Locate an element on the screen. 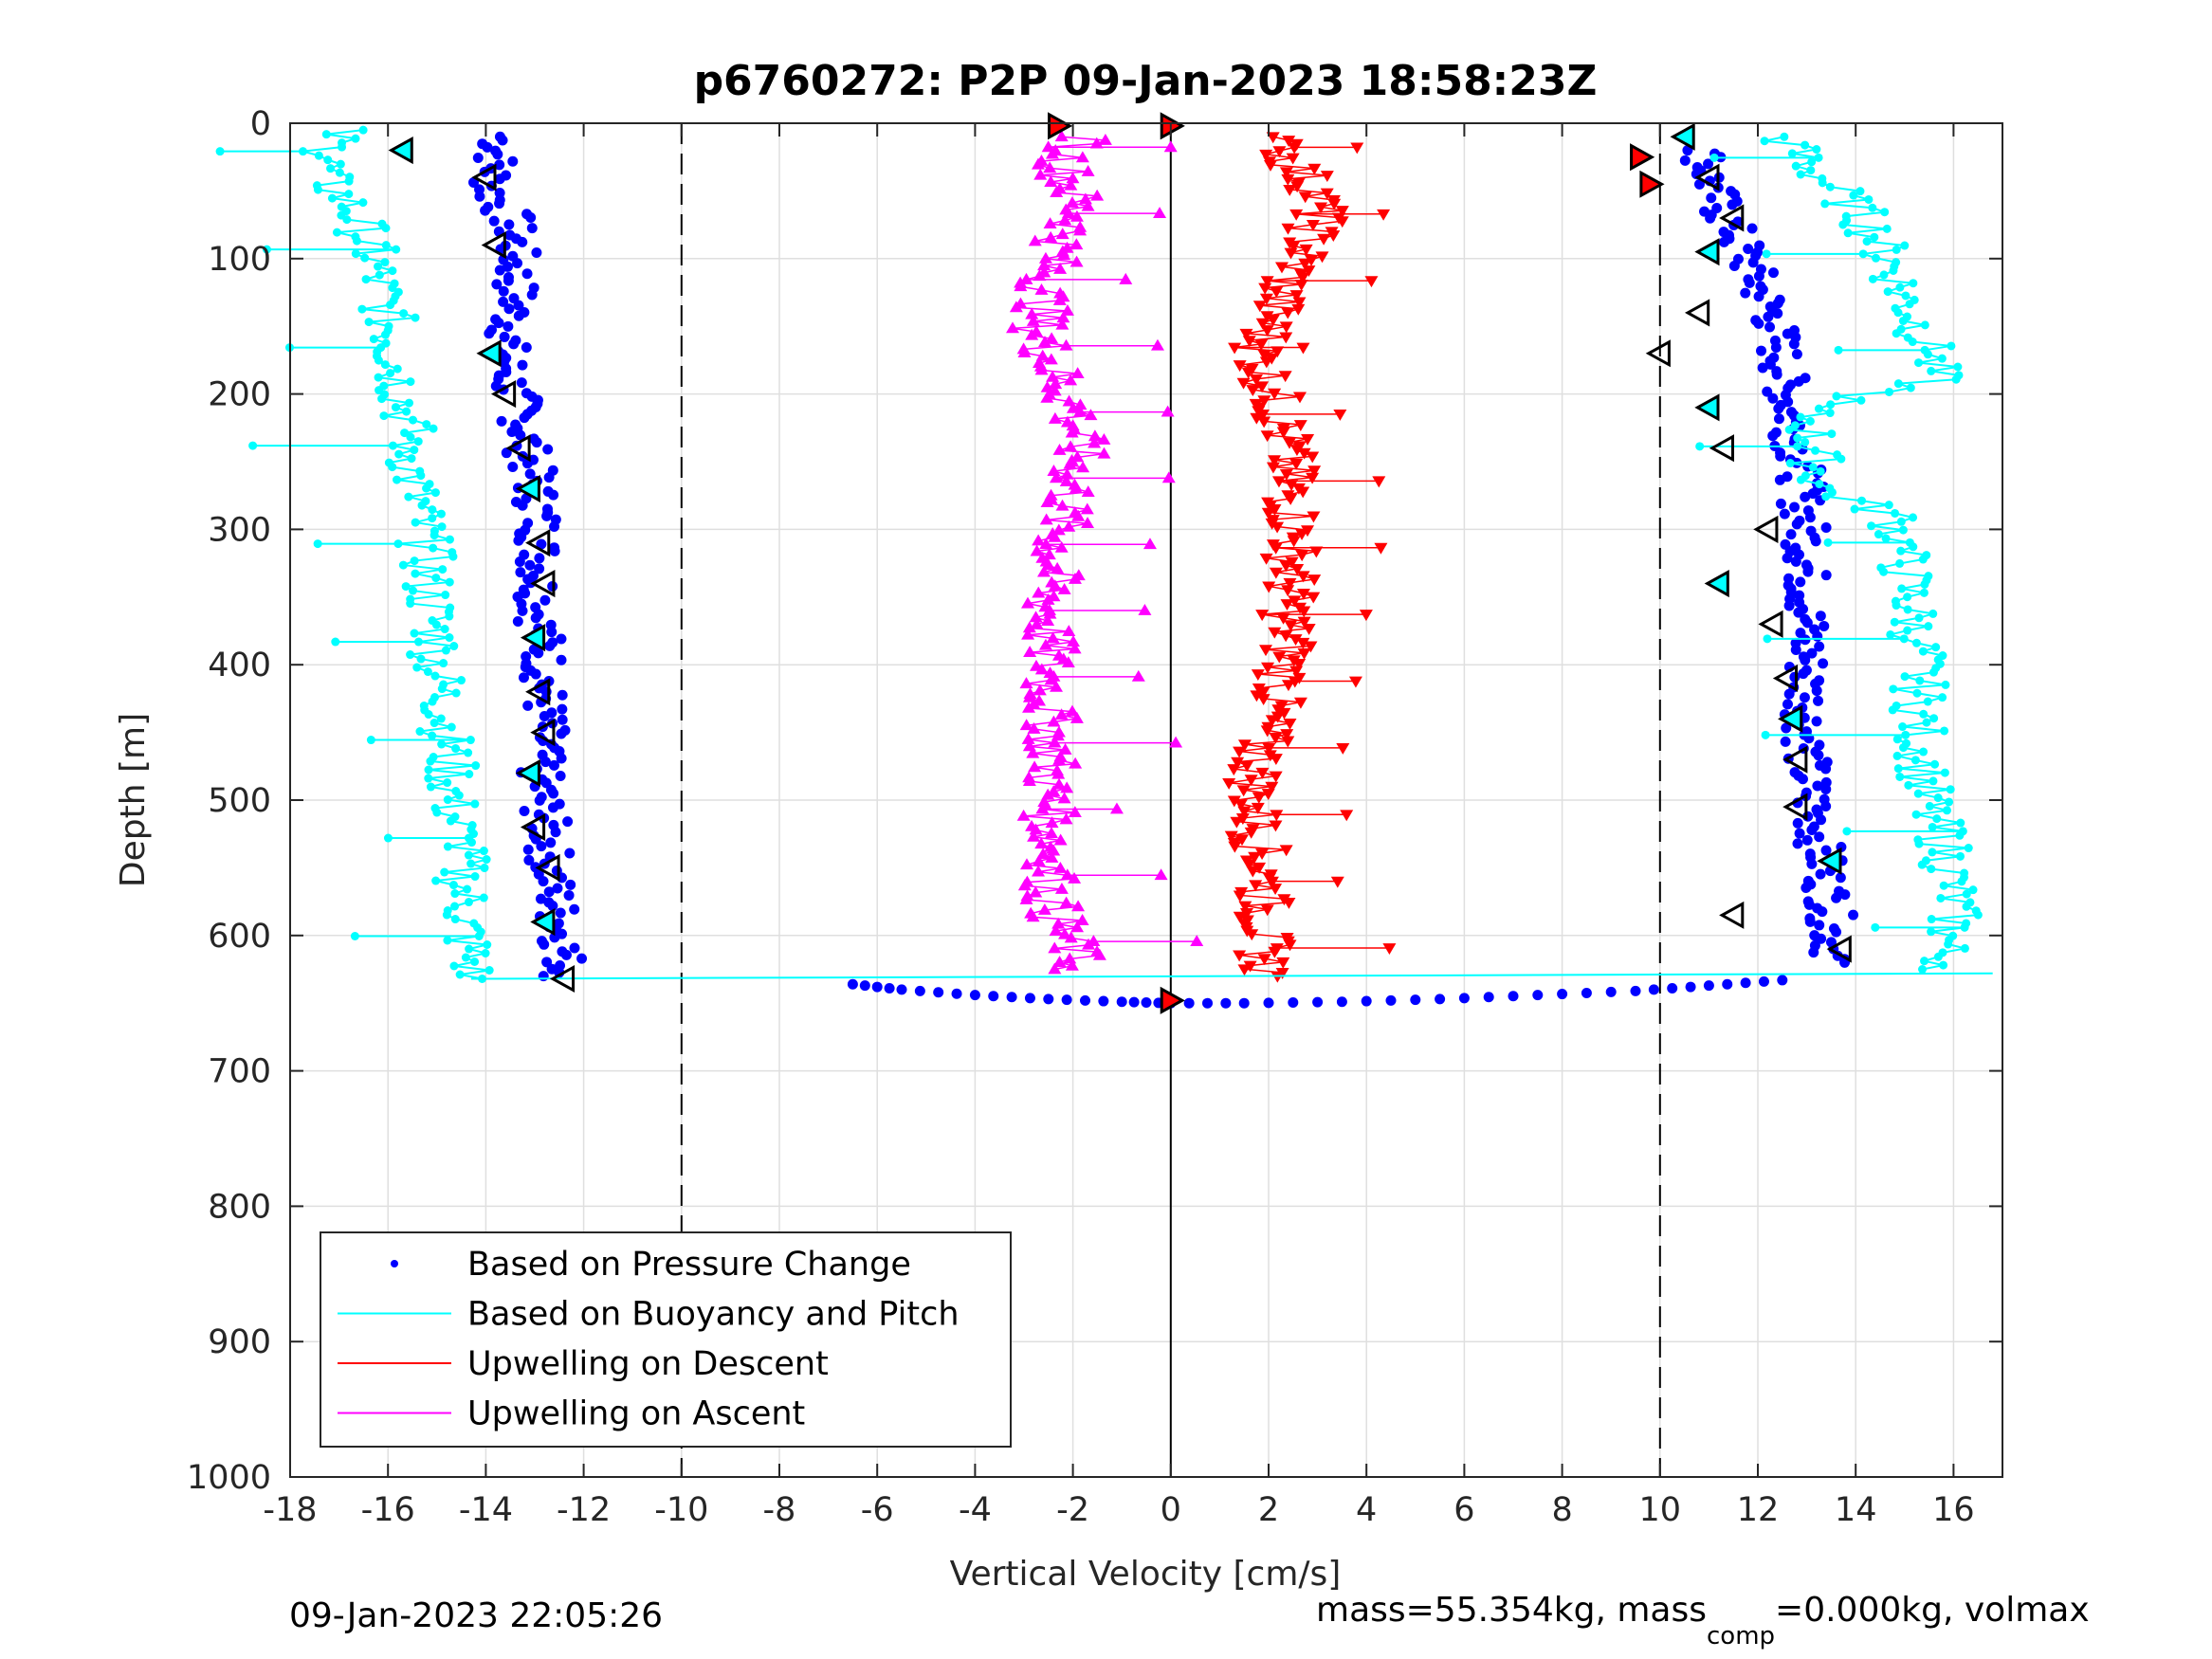  chart-title: p6760272: P2P 09-Jan-2023 18:58:23Z is located at coordinates (1146, 81).